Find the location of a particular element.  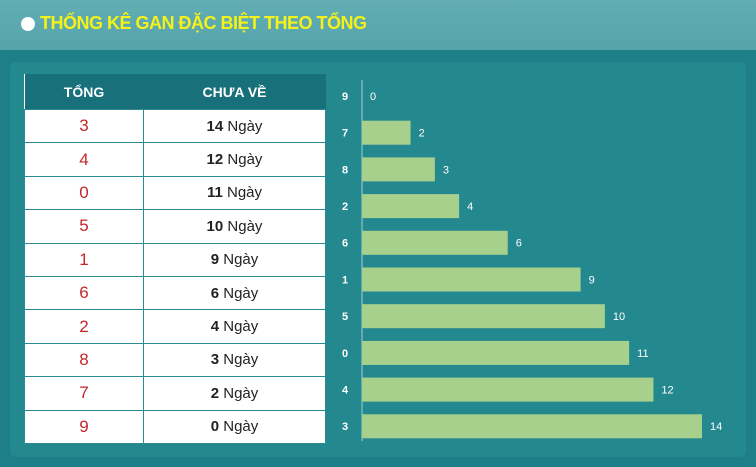

days: 10 is located at coordinates (215, 226).